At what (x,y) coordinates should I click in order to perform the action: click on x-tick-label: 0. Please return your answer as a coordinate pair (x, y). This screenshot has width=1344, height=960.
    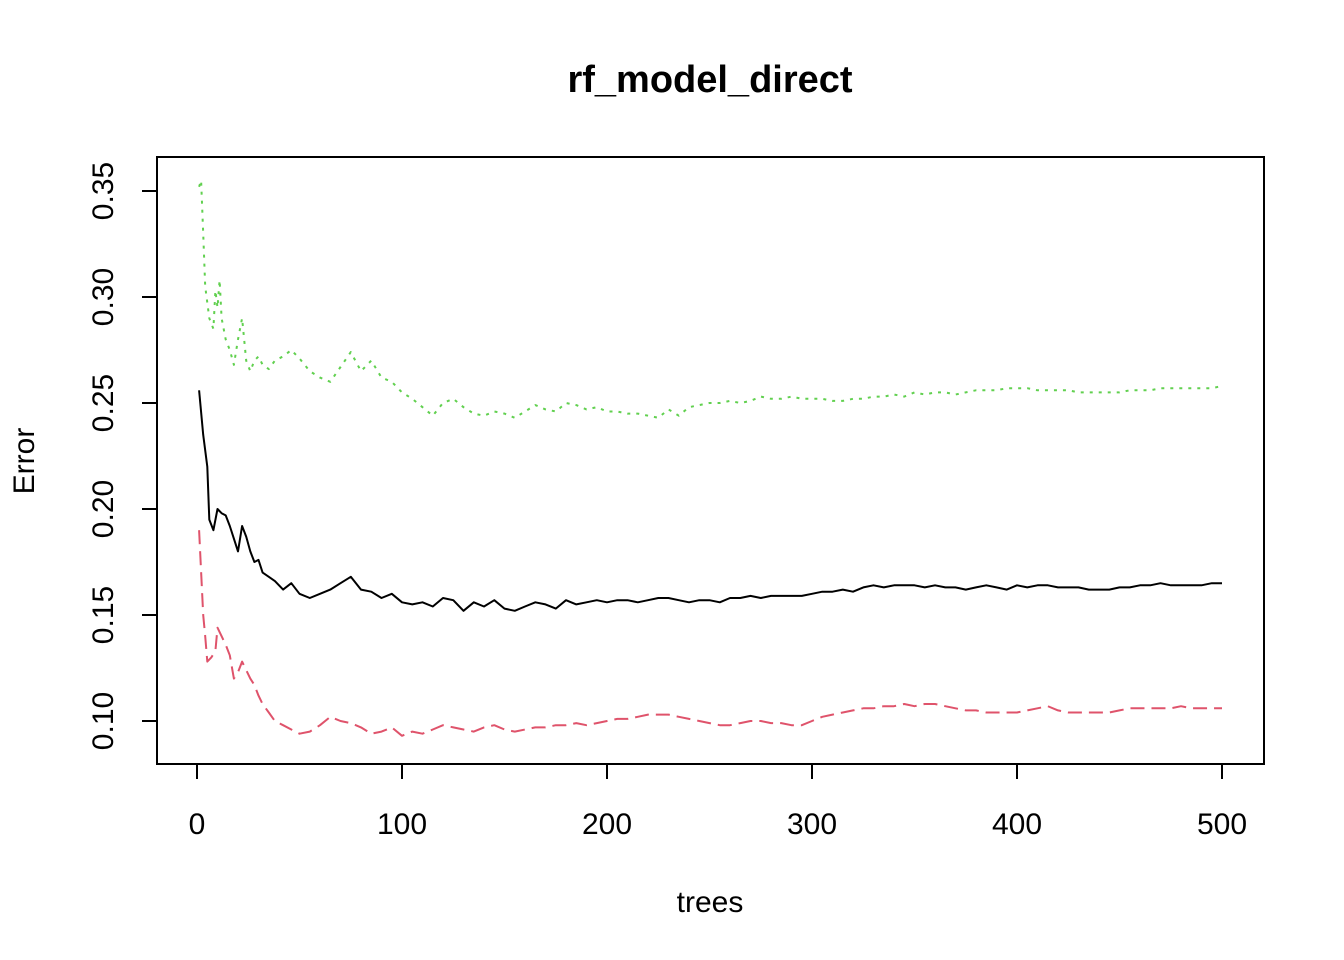
    Looking at the image, I should click on (197, 824).